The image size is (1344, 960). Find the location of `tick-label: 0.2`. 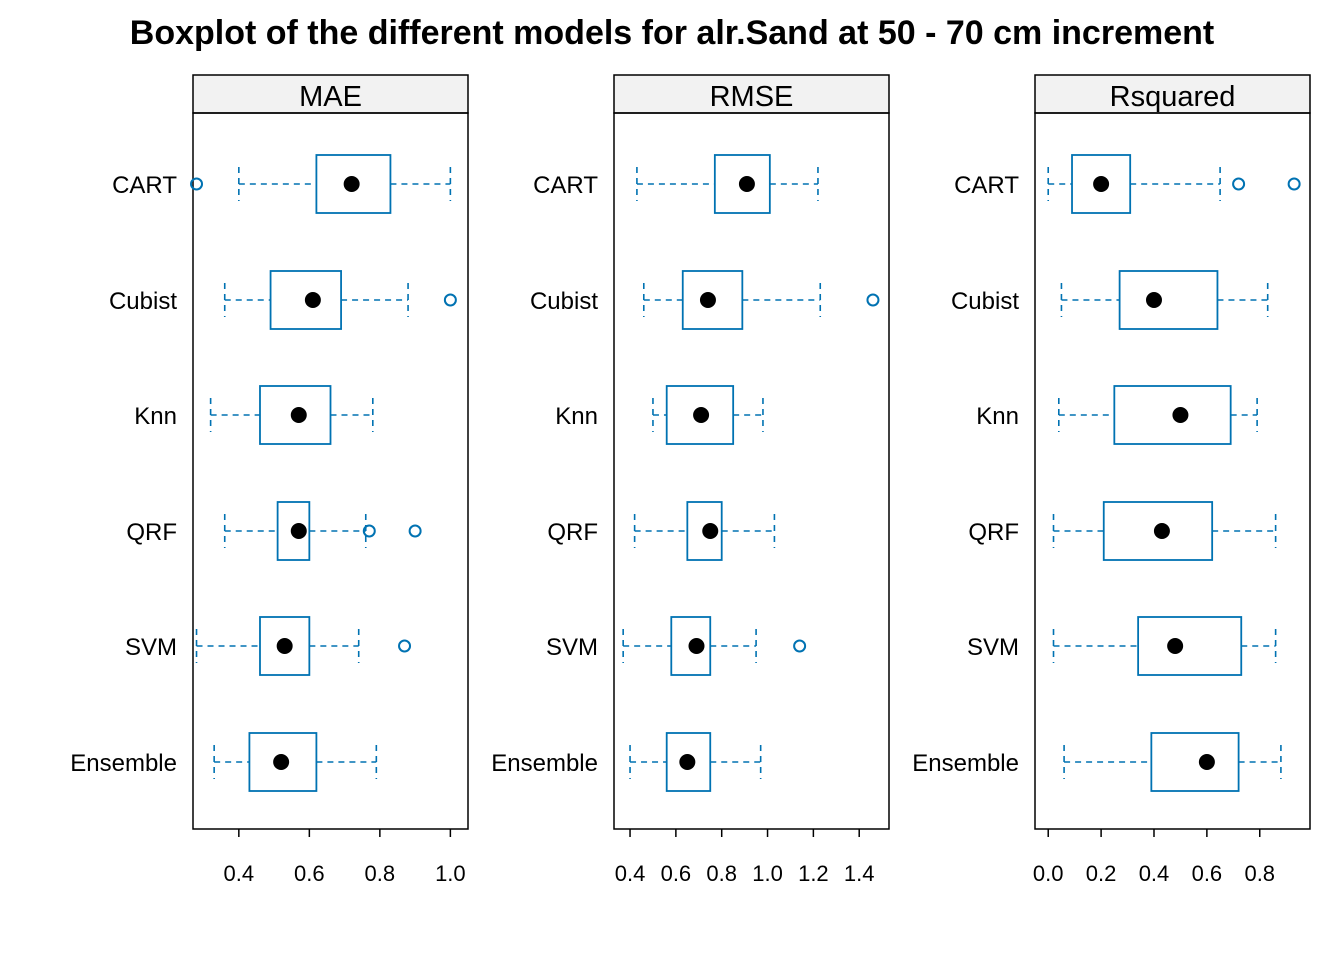

tick-label: 0.2 is located at coordinates (1101, 873).